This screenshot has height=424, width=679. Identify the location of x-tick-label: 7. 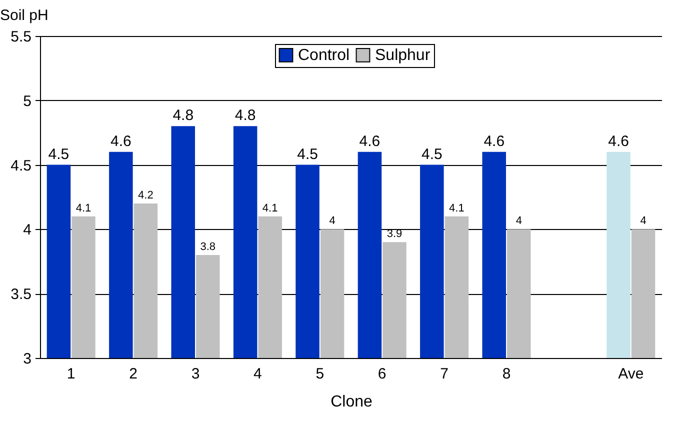
(444, 374).